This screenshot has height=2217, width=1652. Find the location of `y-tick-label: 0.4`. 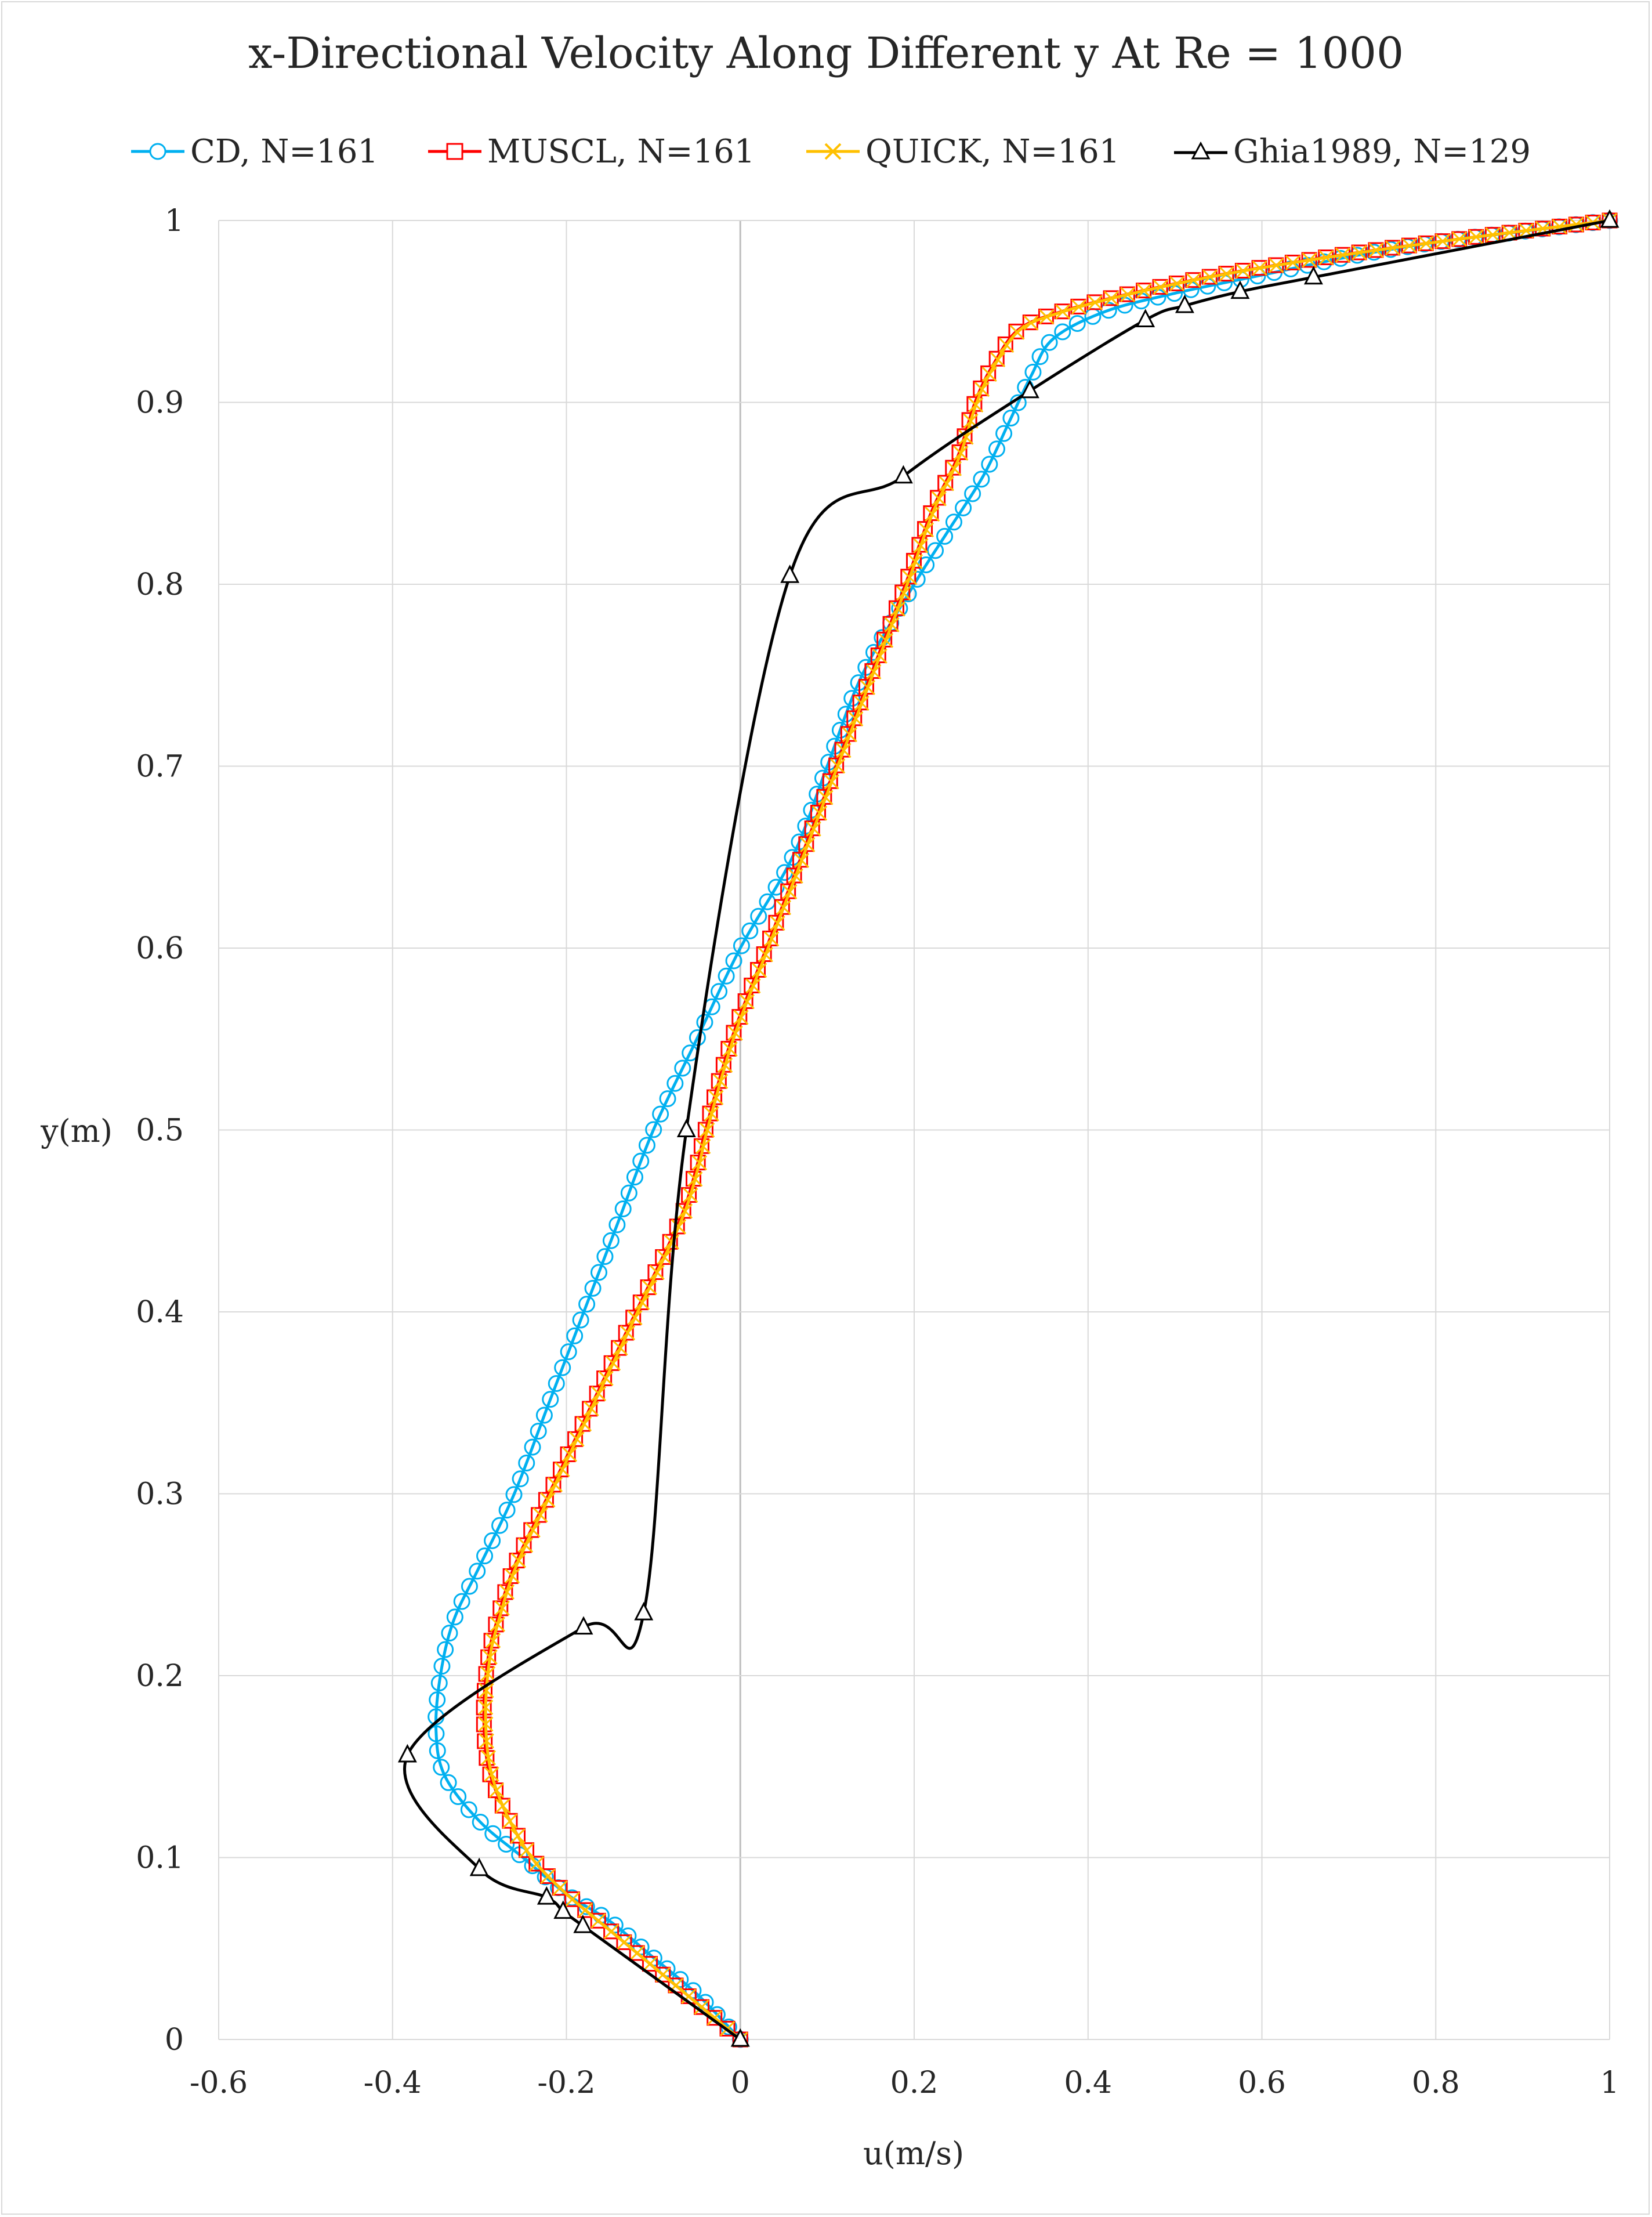

y-tick-label: 0.4 is located at coordinates (160, 1312).